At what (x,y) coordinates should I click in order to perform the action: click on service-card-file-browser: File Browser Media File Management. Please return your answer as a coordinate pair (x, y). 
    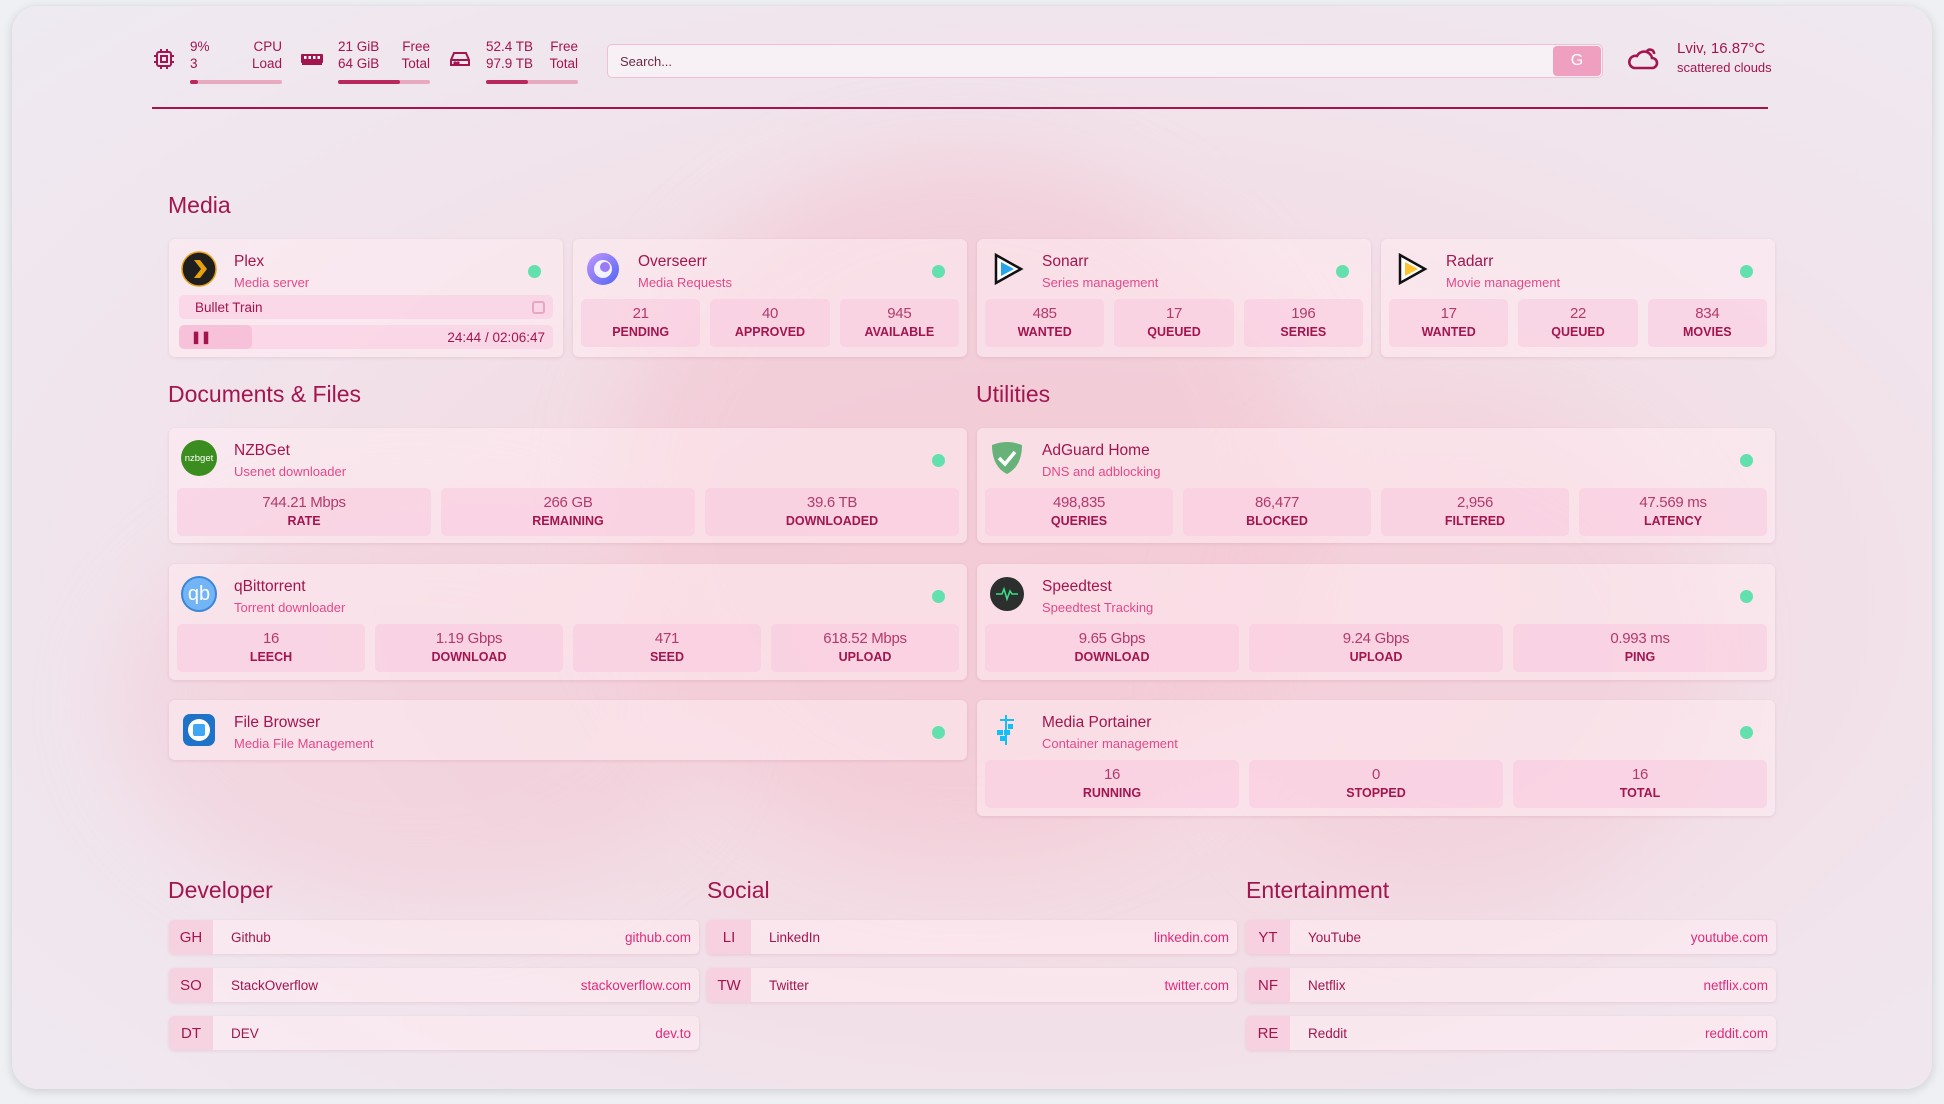
    Looking at the image, I should click on (568, 730).